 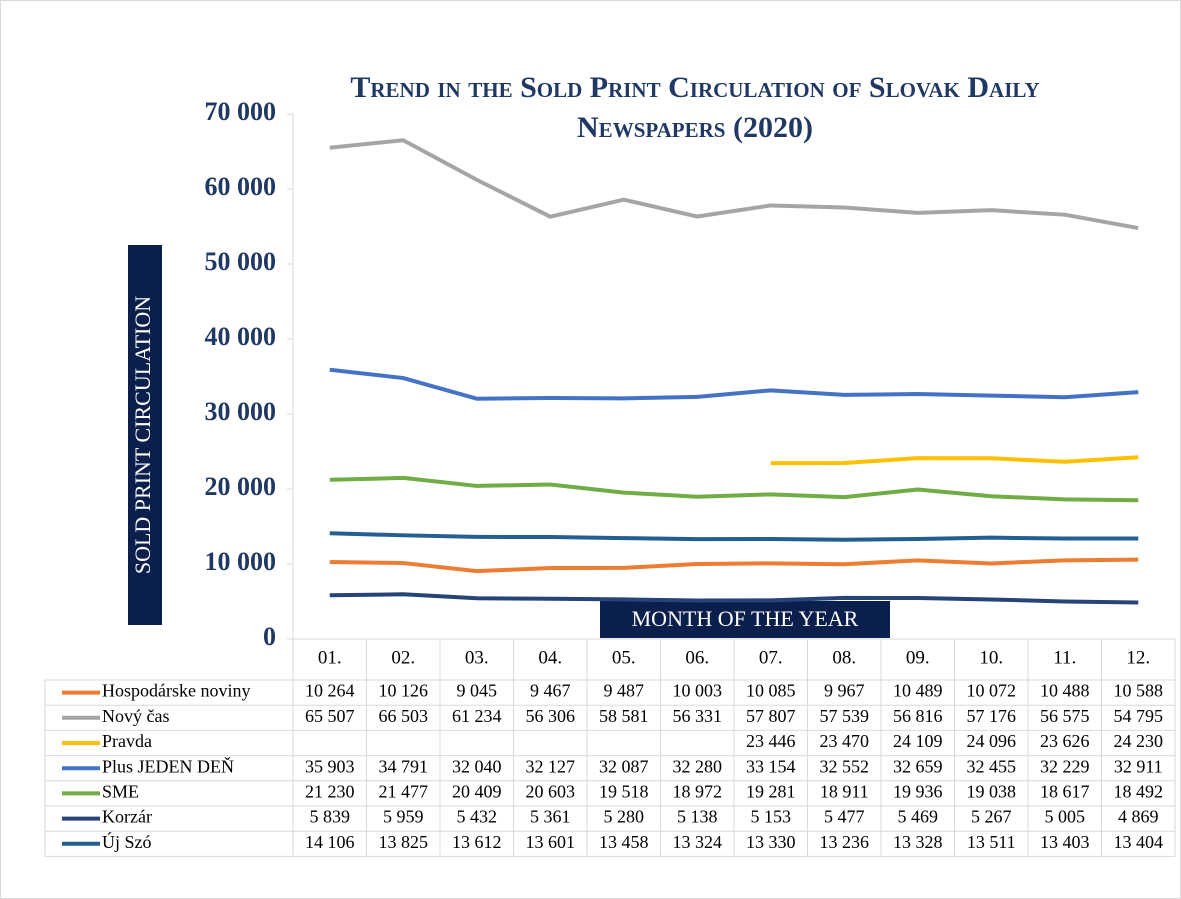 What do you see at coordinates (551, 766) in the screenshot?
I see `table-cell: 32 127` at bounding box center [551, 766].